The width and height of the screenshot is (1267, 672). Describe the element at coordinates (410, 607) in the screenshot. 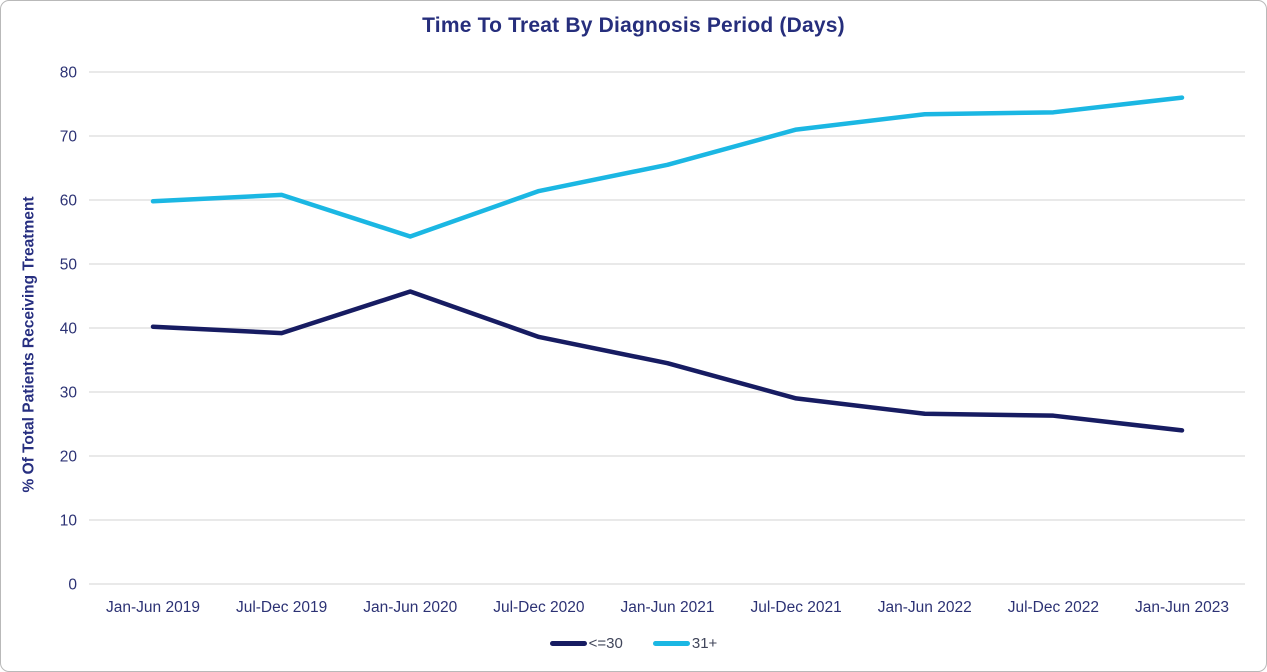

I see `x-axis-tick-label: Jan-Jun 2020` at that location.